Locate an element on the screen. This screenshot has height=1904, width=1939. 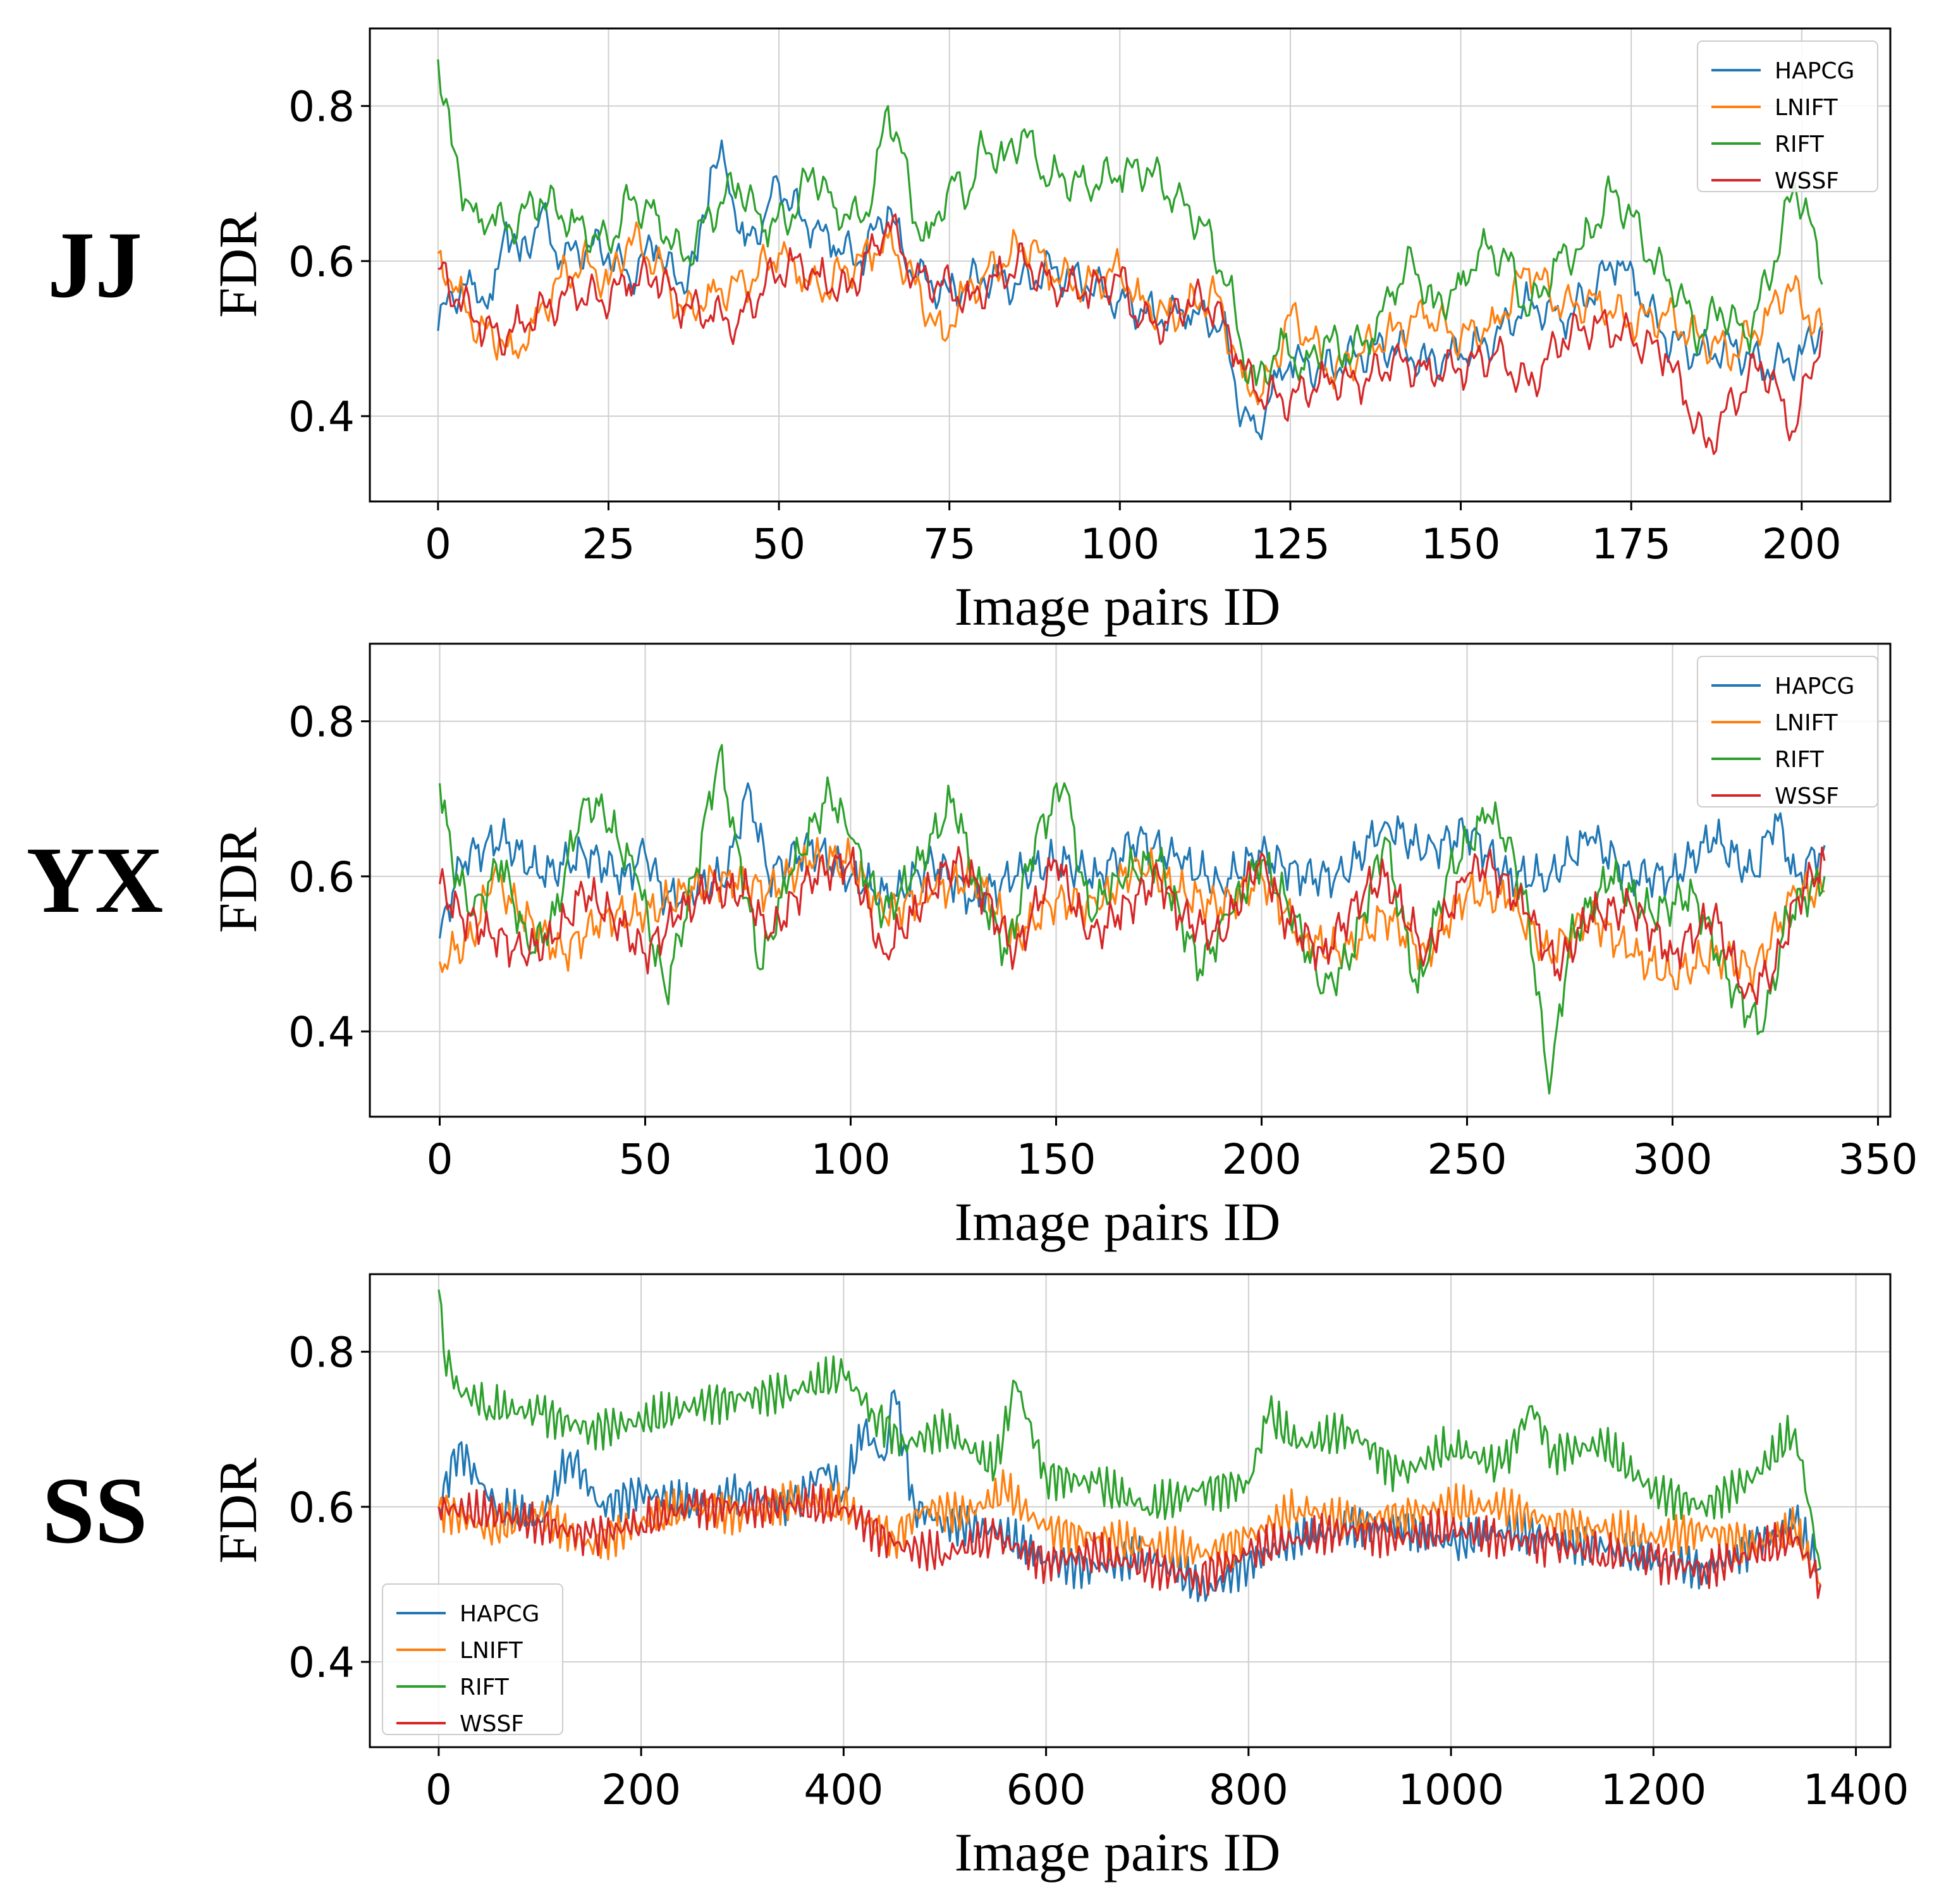
panel-label: JJ is located at coordinates (95, 264).